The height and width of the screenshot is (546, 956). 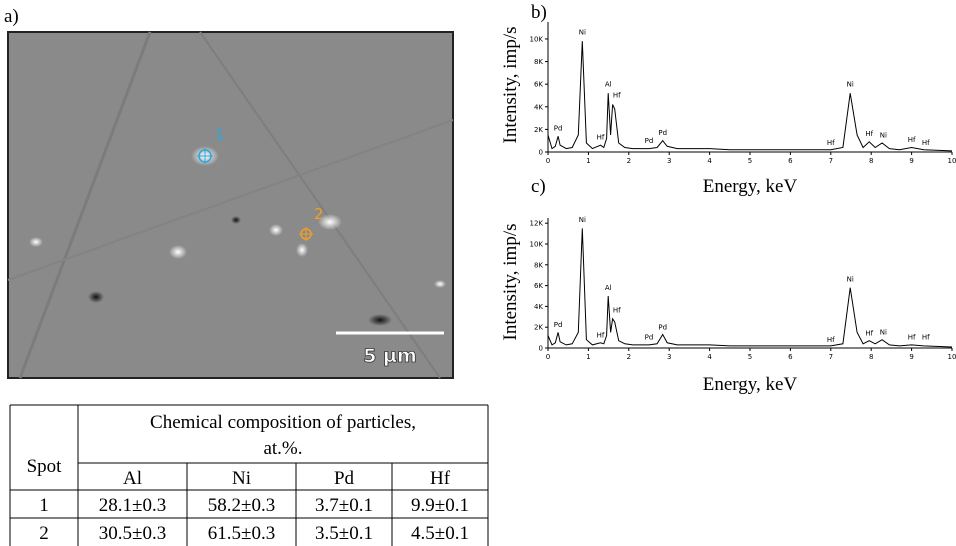 What do you see at coordinates (44, 505) in the screenshot?
I see `table-cell: 1` at bounding box center [44, 505].